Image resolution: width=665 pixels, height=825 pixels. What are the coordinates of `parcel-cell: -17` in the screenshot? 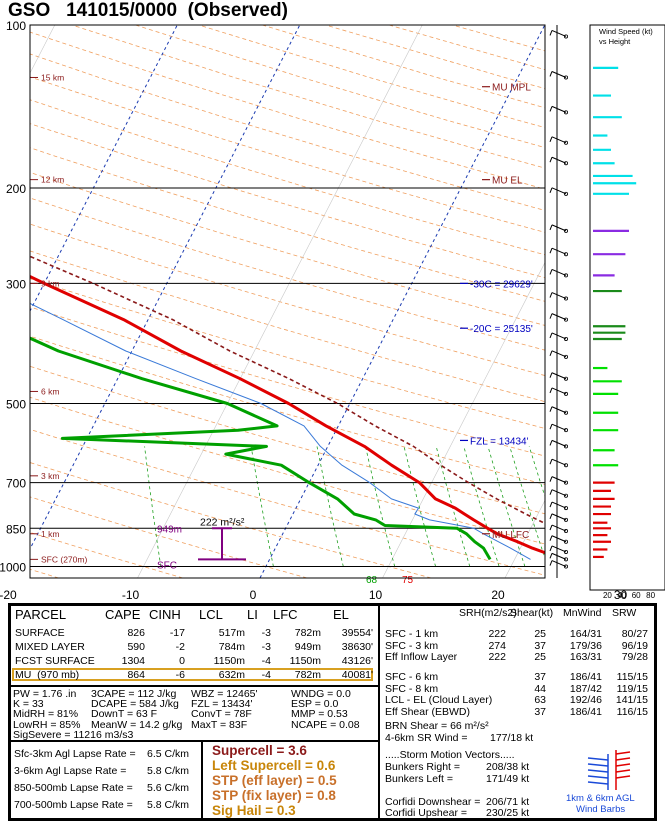 It's located at (177, 633).